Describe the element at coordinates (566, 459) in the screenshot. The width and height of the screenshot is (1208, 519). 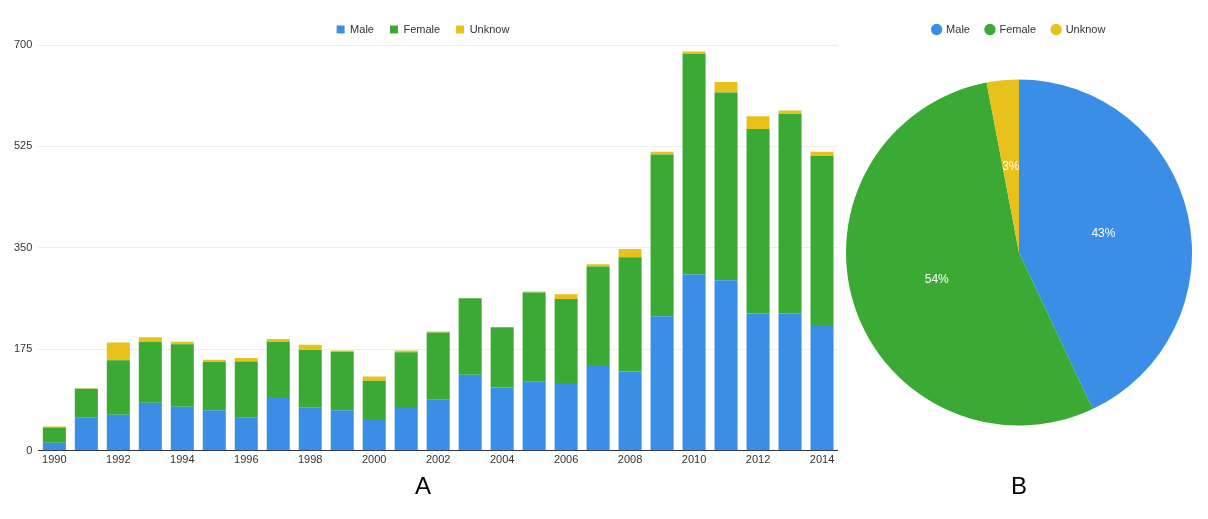
I see `x-tick-label: 2006` at that location.